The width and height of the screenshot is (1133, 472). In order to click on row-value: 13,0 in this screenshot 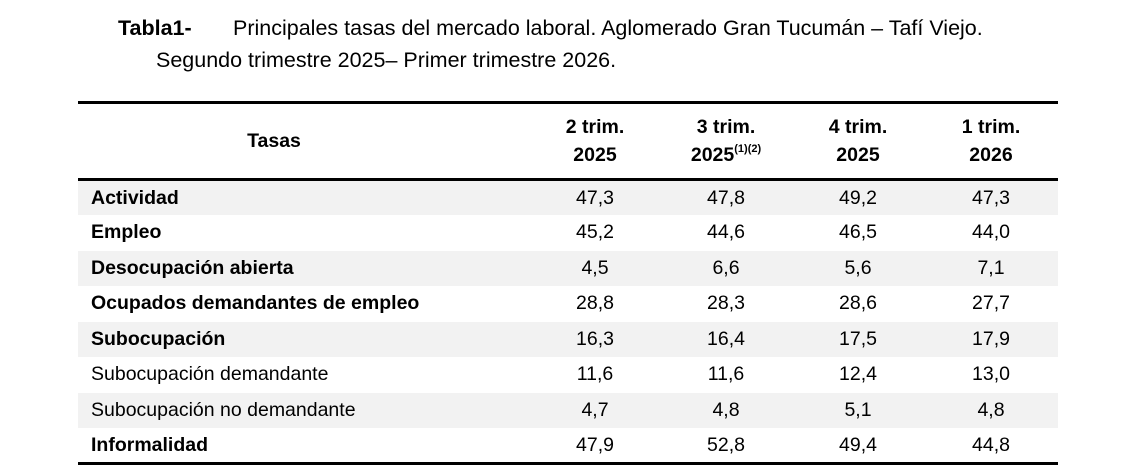, I will do `click(991, 374)`.